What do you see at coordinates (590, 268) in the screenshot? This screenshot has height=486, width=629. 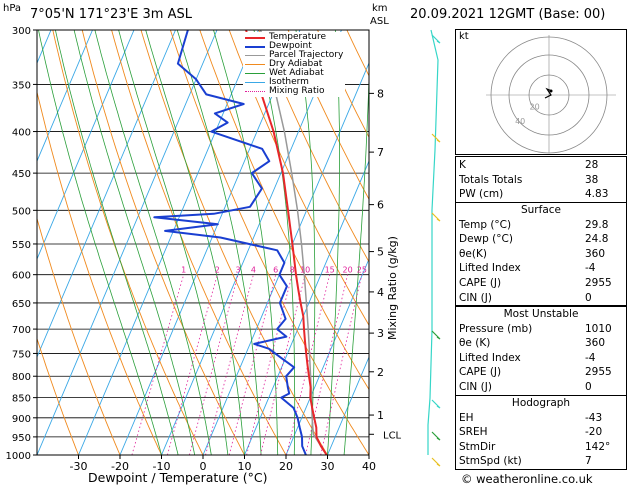 I see `surface-value: -4` at bounding box center [590, 268].